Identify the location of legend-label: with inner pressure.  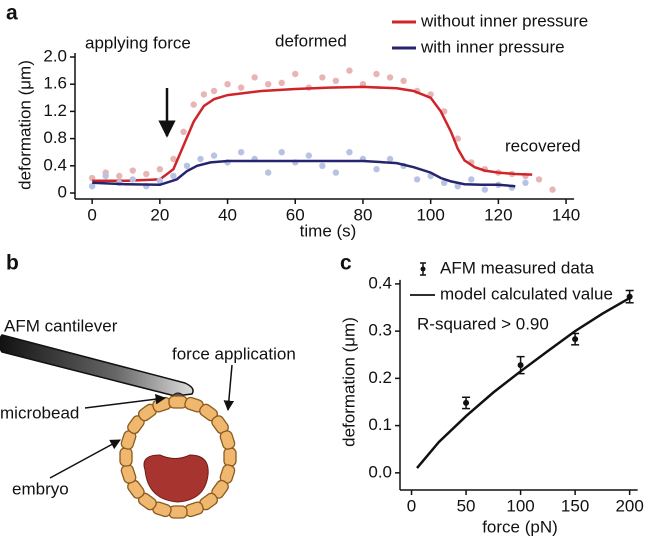
(492, 46).